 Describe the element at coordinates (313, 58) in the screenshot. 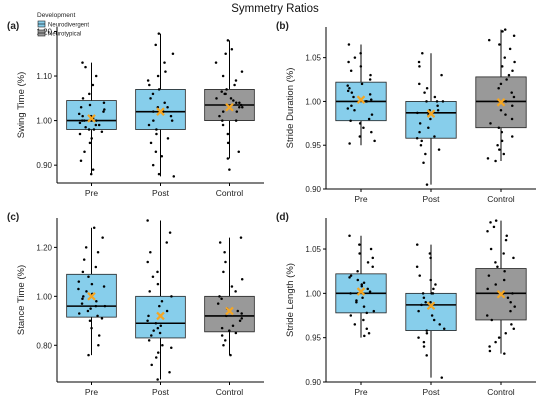

I see `y-tick-label: 1.05` at that location.